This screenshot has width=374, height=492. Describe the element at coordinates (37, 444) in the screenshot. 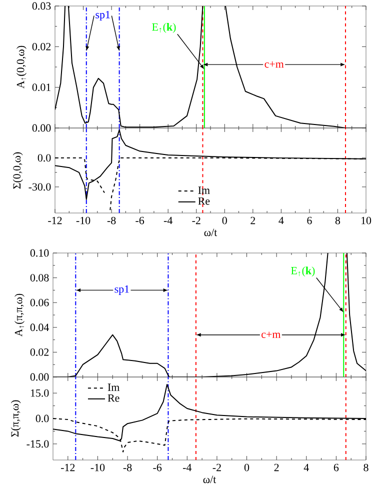

I see `y-tick-label: -15.0` at that location.